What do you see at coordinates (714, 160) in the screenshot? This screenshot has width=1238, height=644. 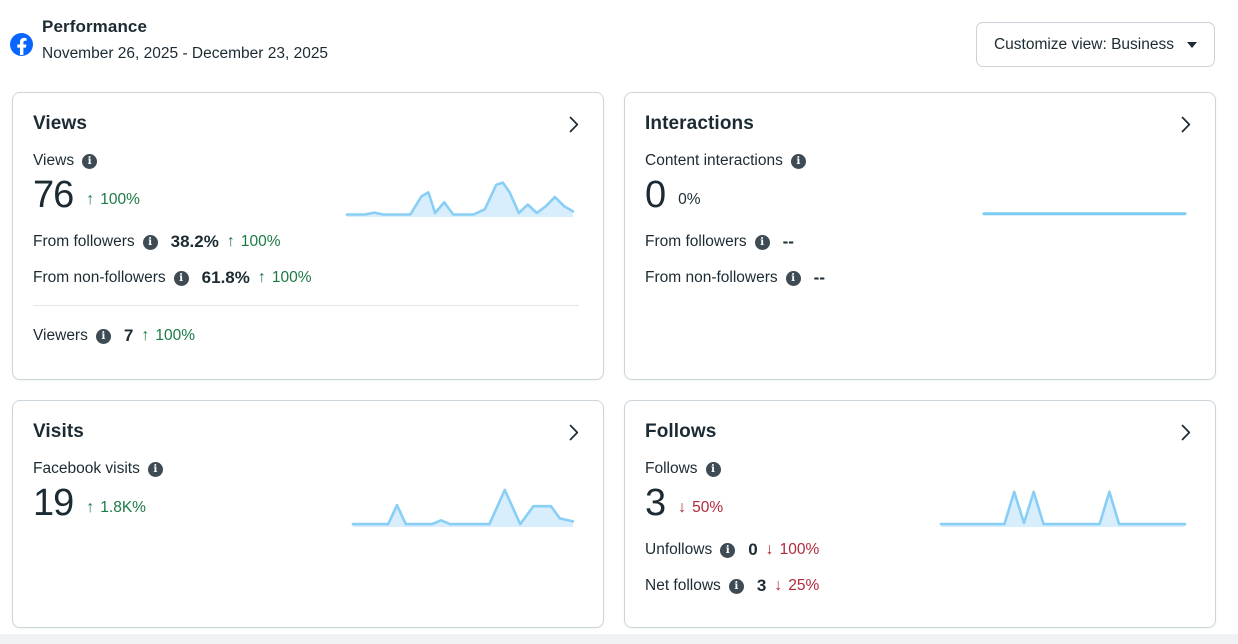 I see `interactions-metric-label: Content interactions` at bounding box center [714, 160].